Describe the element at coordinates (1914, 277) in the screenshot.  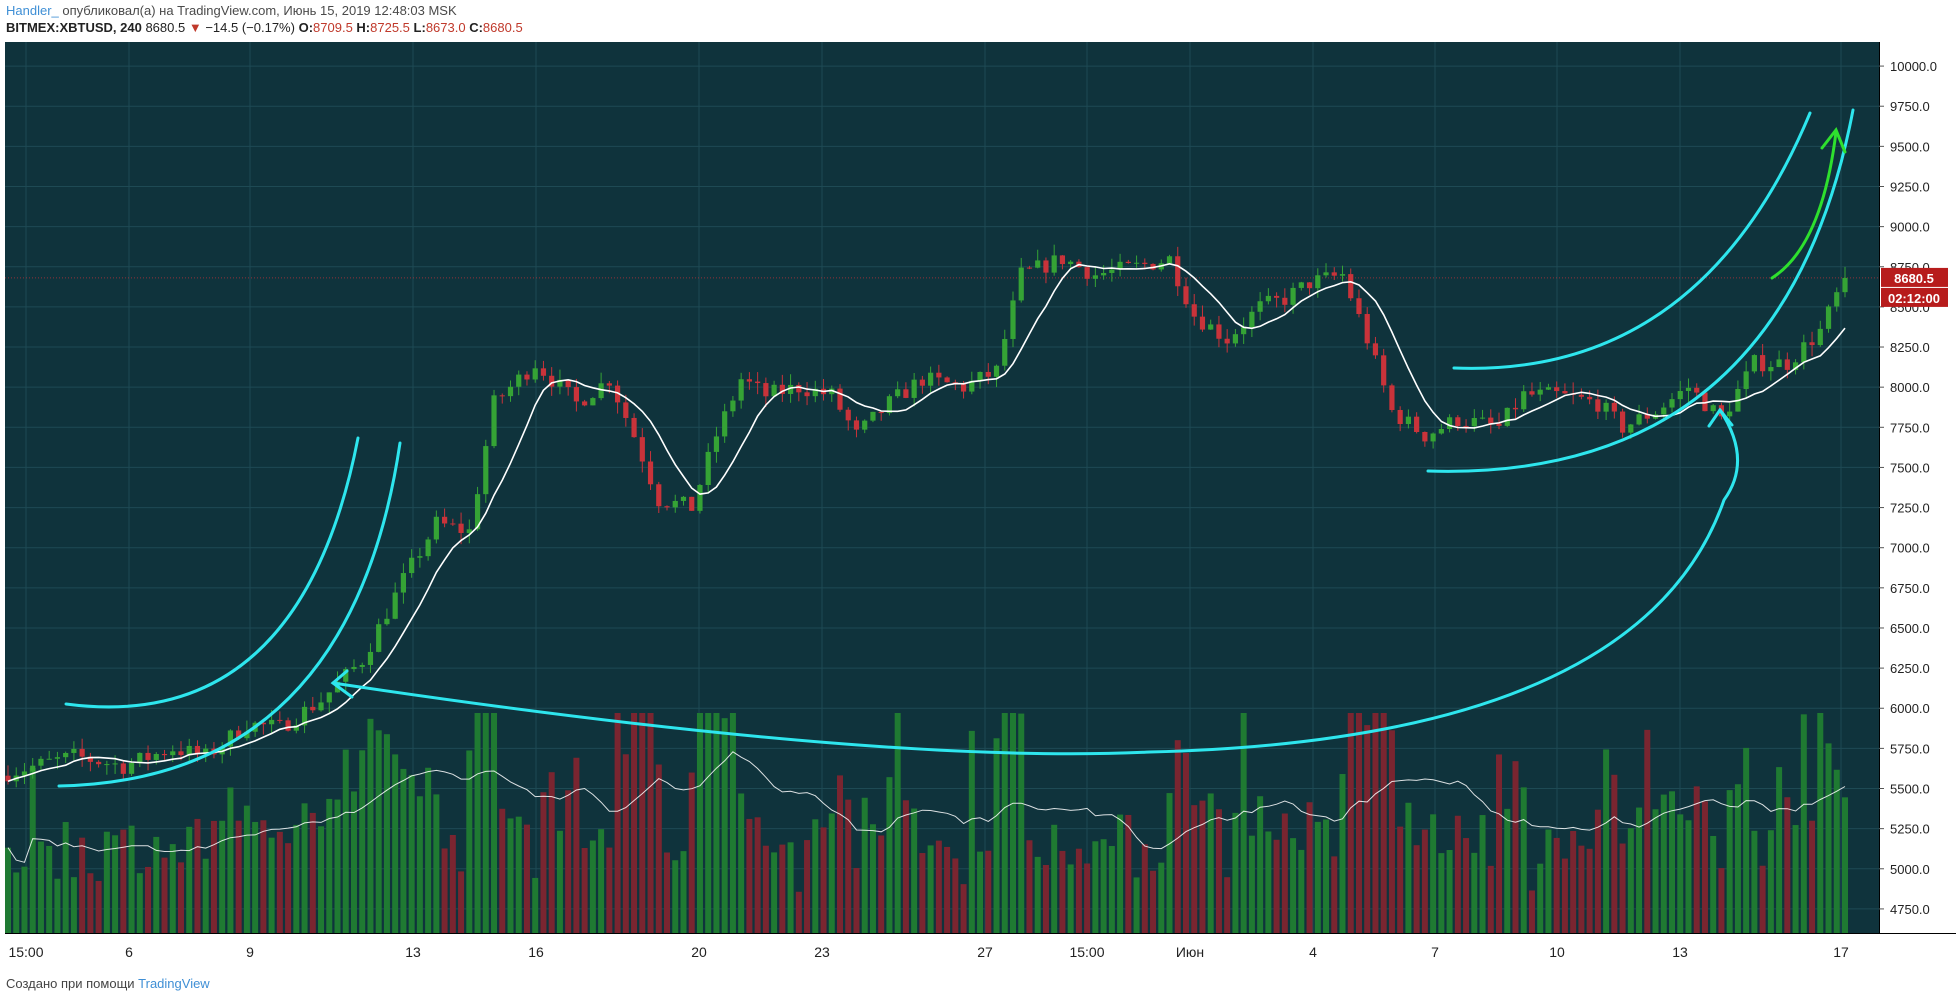
I see `current-price-tag` at that location.